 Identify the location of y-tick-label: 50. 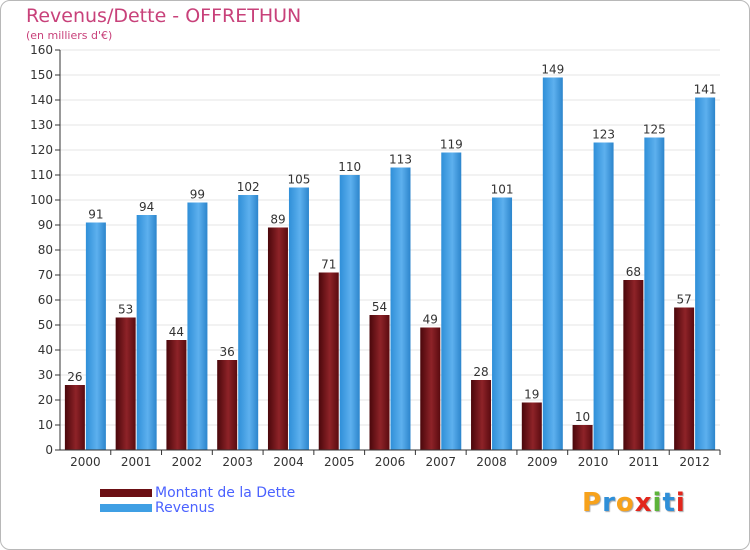
(45, 325).